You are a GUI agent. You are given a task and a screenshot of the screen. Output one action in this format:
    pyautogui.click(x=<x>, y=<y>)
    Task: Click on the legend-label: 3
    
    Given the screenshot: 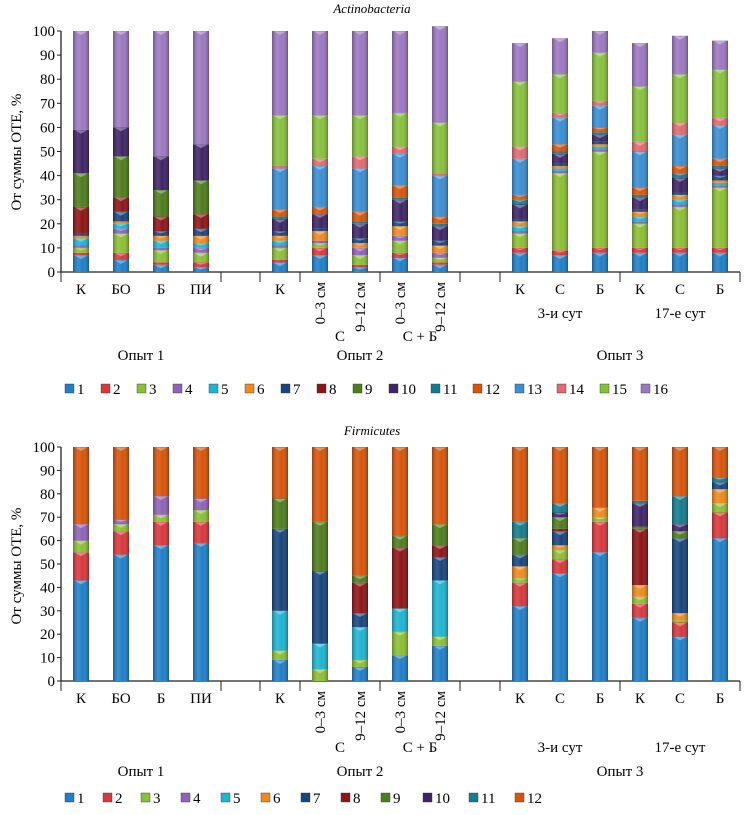 What is the action you would take?
    pyautogui.click(x=153, y=390)
    